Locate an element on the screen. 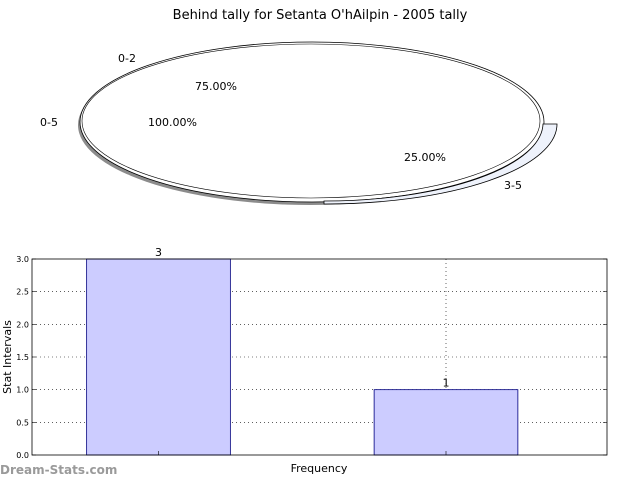 Image resolution: width=640 pixels, height=480 pixels. bar-y-tick-label: 1.0 is located at coordinates (22, 390).